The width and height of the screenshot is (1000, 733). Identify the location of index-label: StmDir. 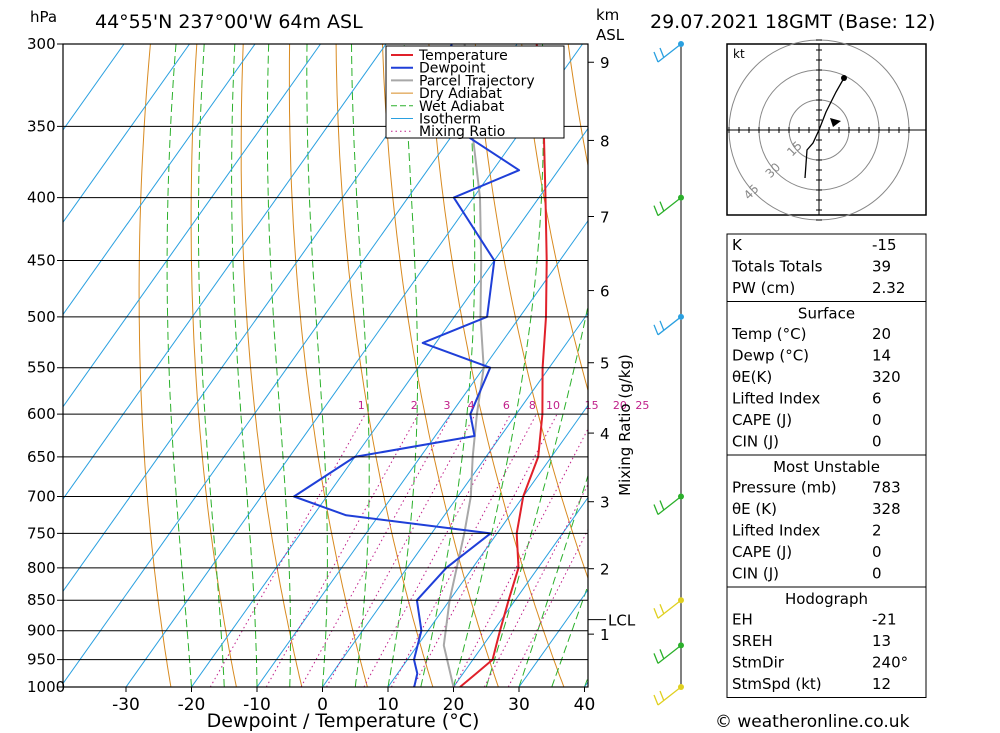
(758, 663).